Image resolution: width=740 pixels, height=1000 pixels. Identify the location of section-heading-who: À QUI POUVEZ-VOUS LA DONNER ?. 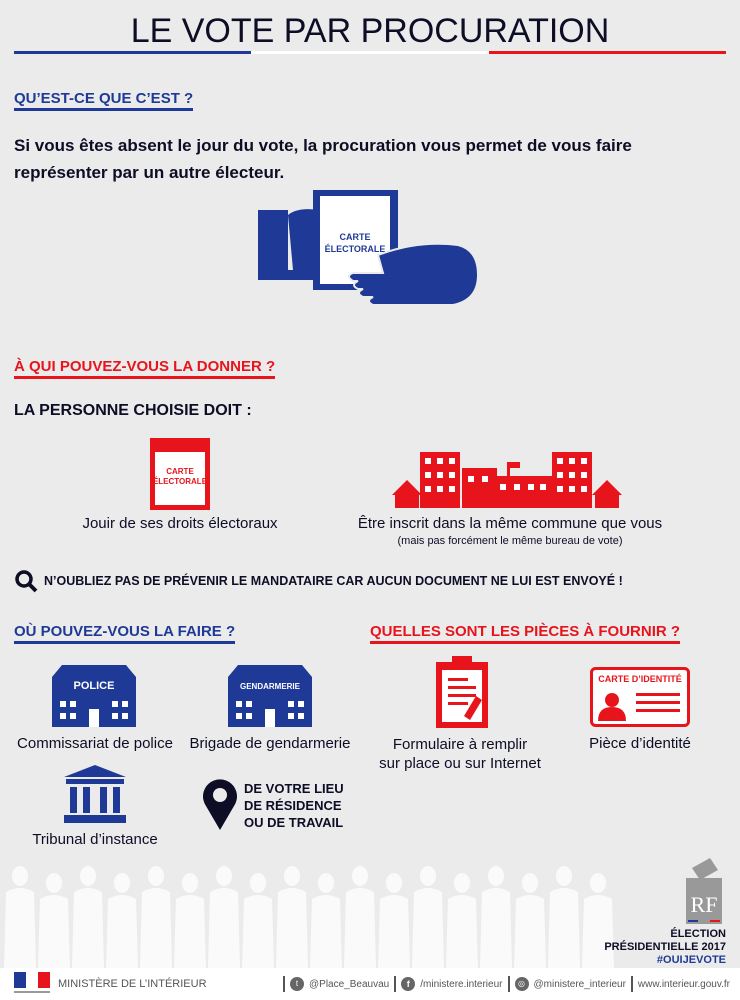
(145, 368).